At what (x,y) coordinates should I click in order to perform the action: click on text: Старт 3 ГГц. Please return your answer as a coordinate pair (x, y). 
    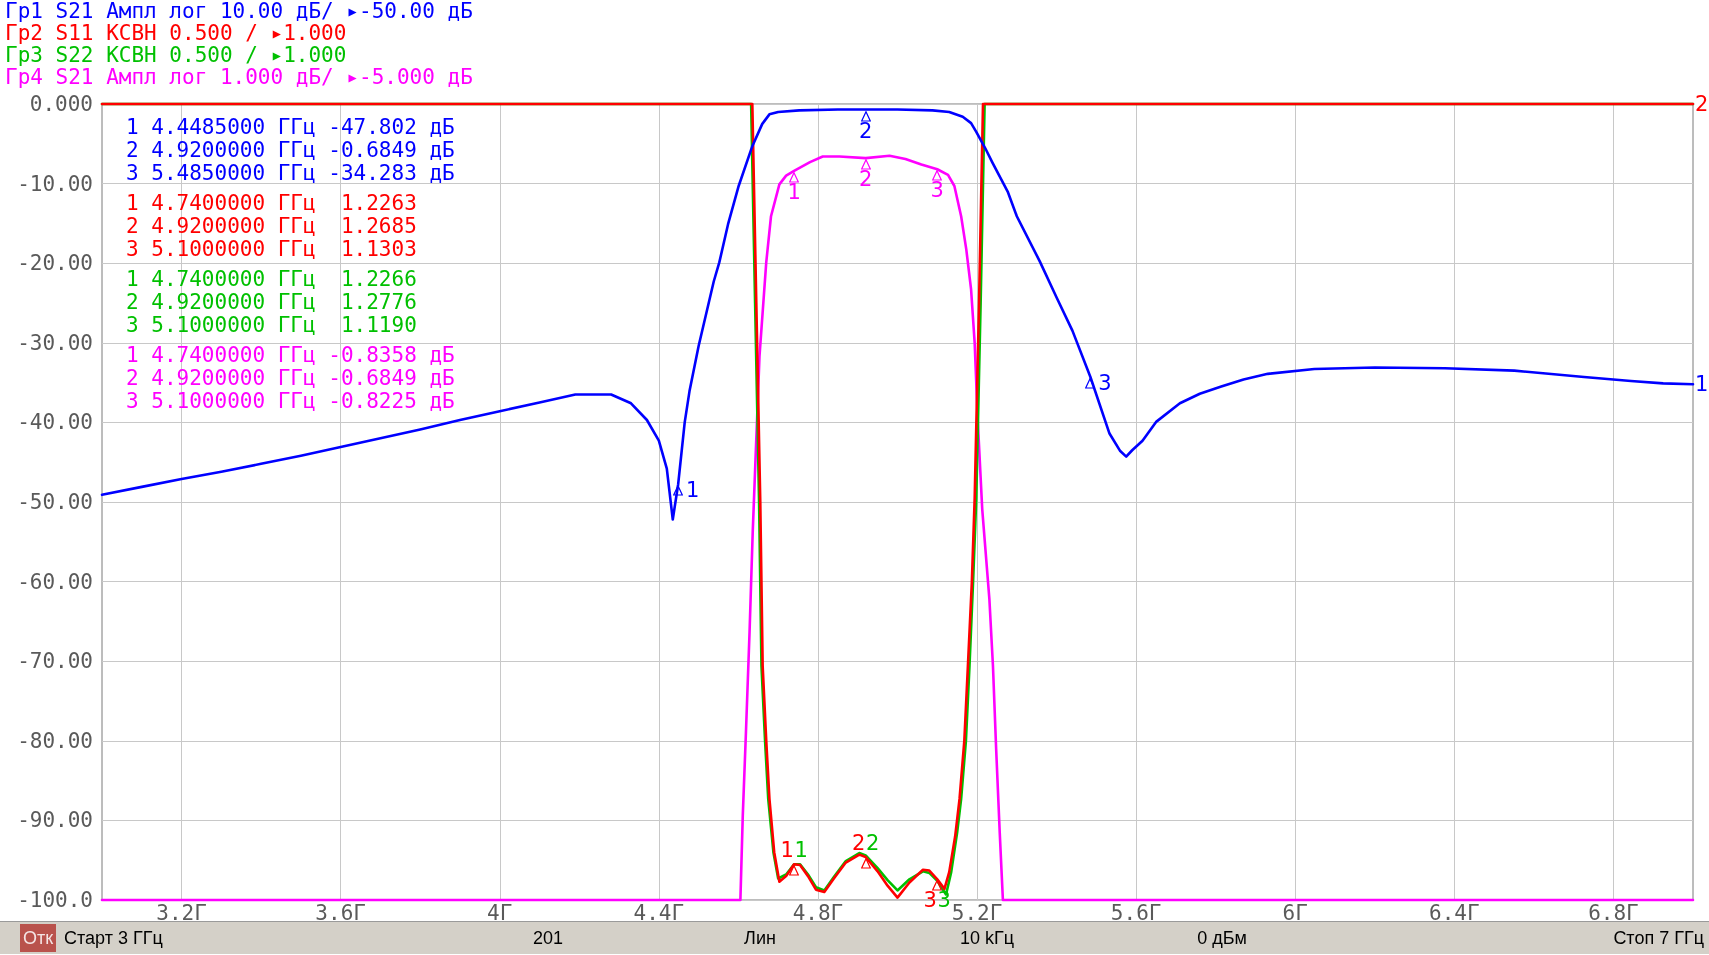
    Looking at the image, I should click on (113, 938).